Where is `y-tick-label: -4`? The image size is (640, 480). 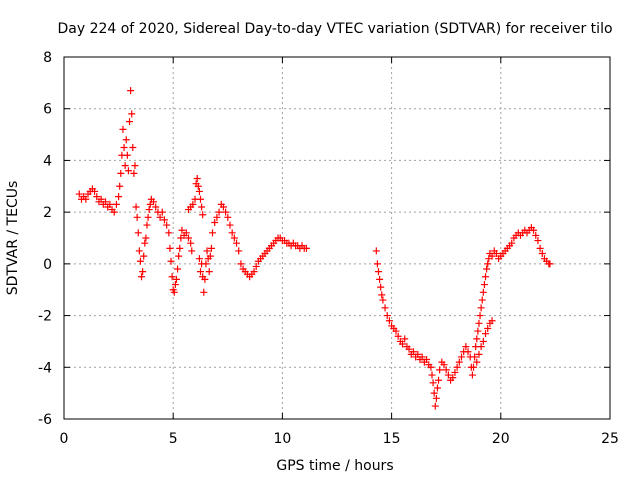
y-tick-label: -4 is located at coordinates (45, 368).